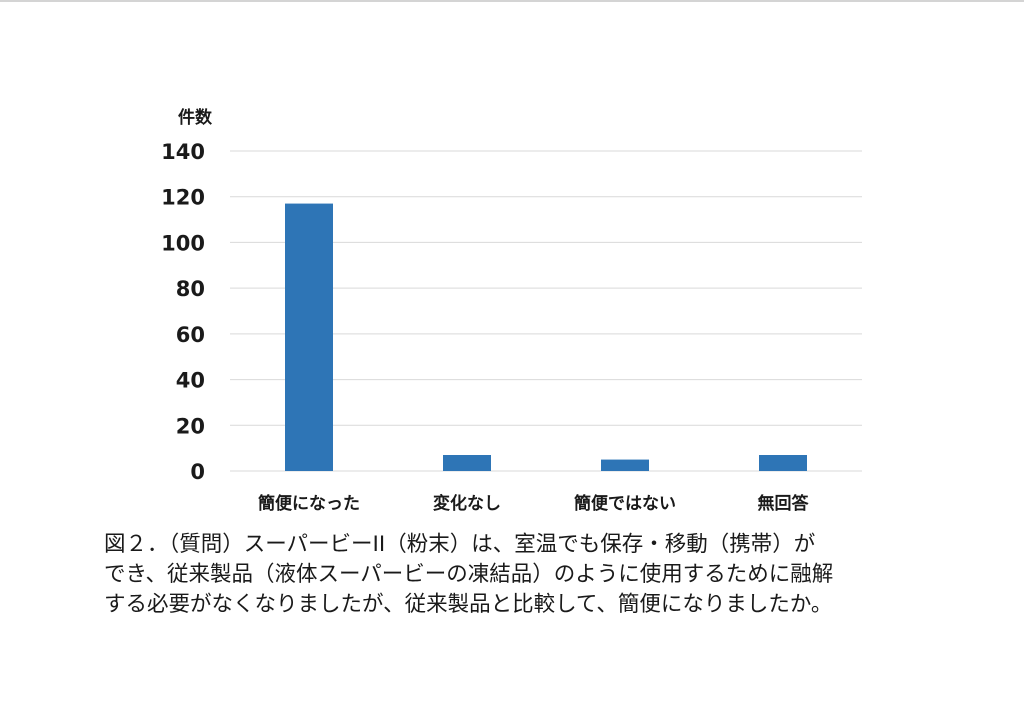 The height and width of the screenshot is (724, 1024). What do you see at coordinates (512, 1) in the screenshot?
I see `scan-edge` at bounding box center [512, 1].